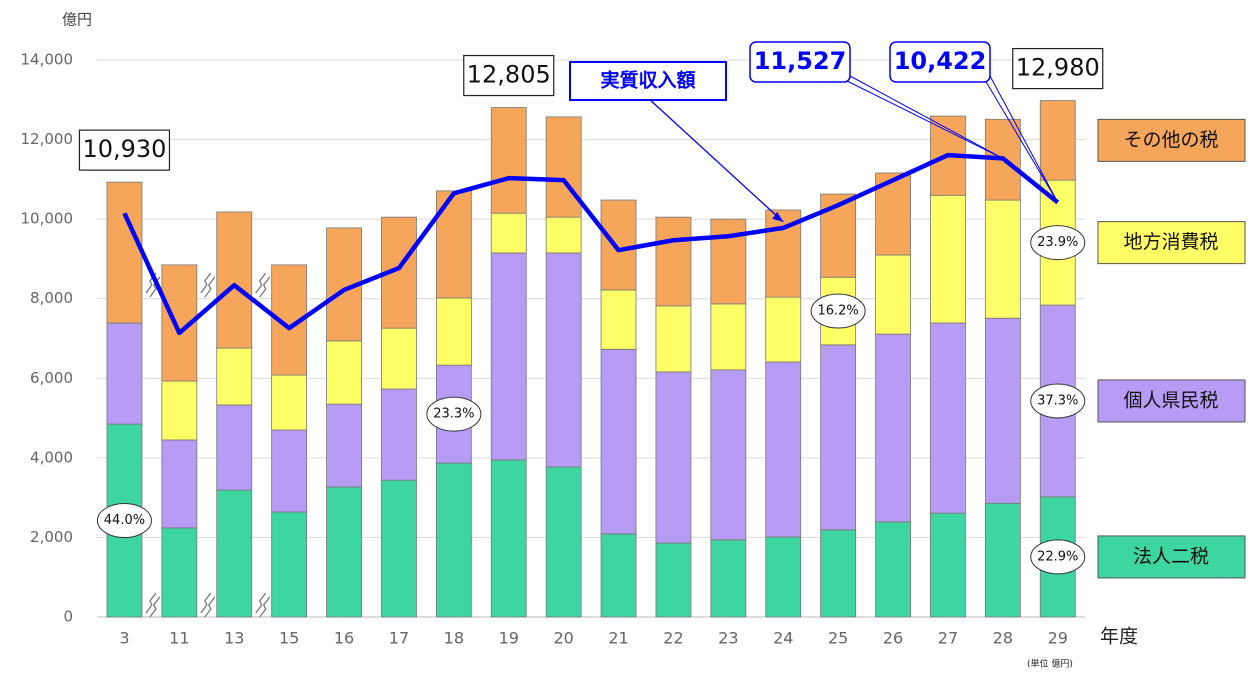  I want to click on x-tick-label: 18, so click(454, 638).